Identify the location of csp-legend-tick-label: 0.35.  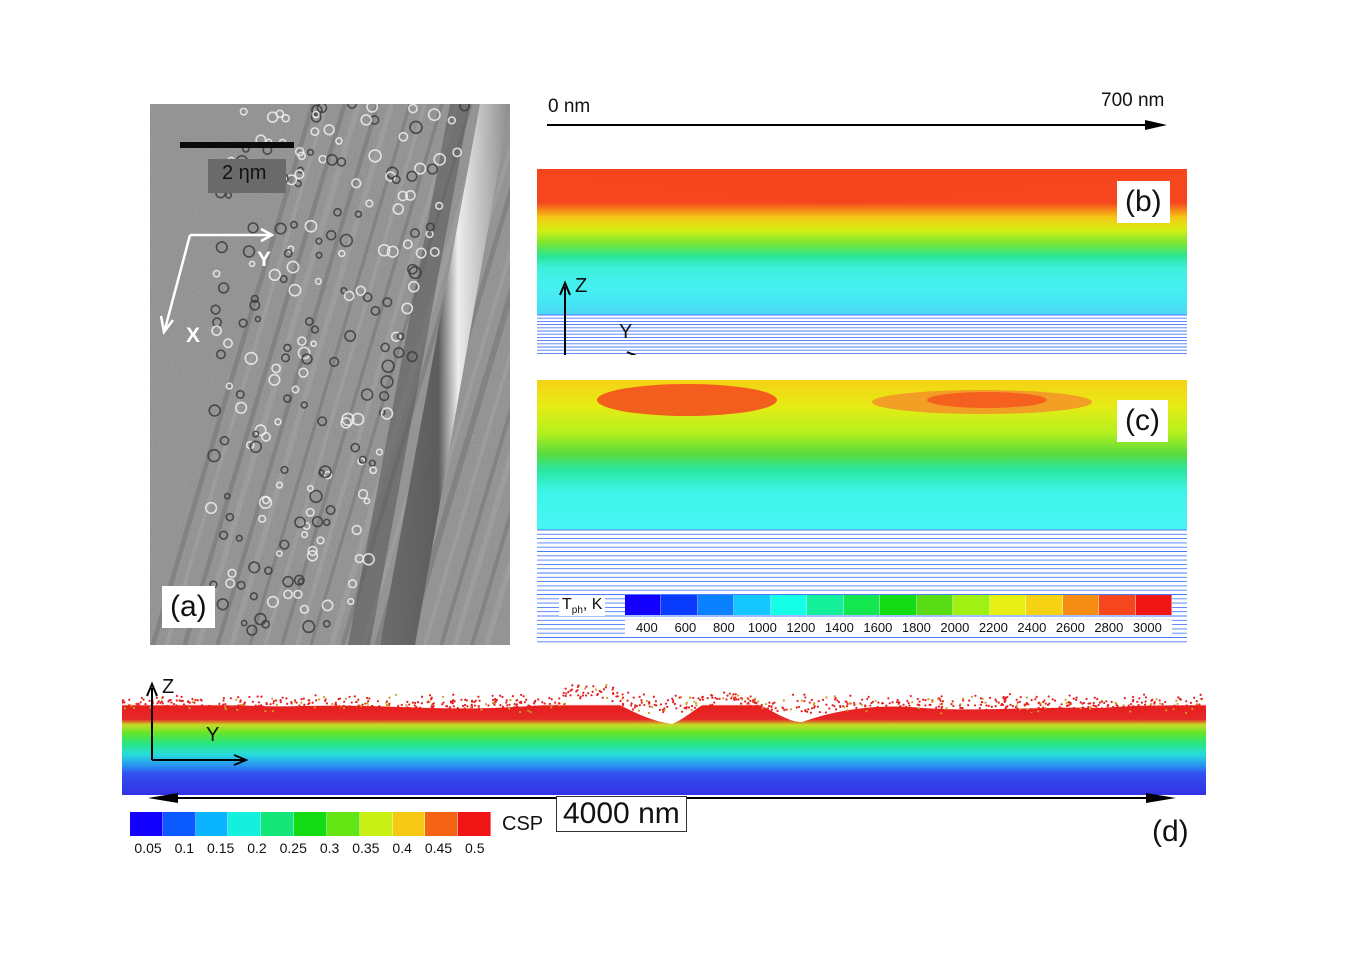
(366, 848).